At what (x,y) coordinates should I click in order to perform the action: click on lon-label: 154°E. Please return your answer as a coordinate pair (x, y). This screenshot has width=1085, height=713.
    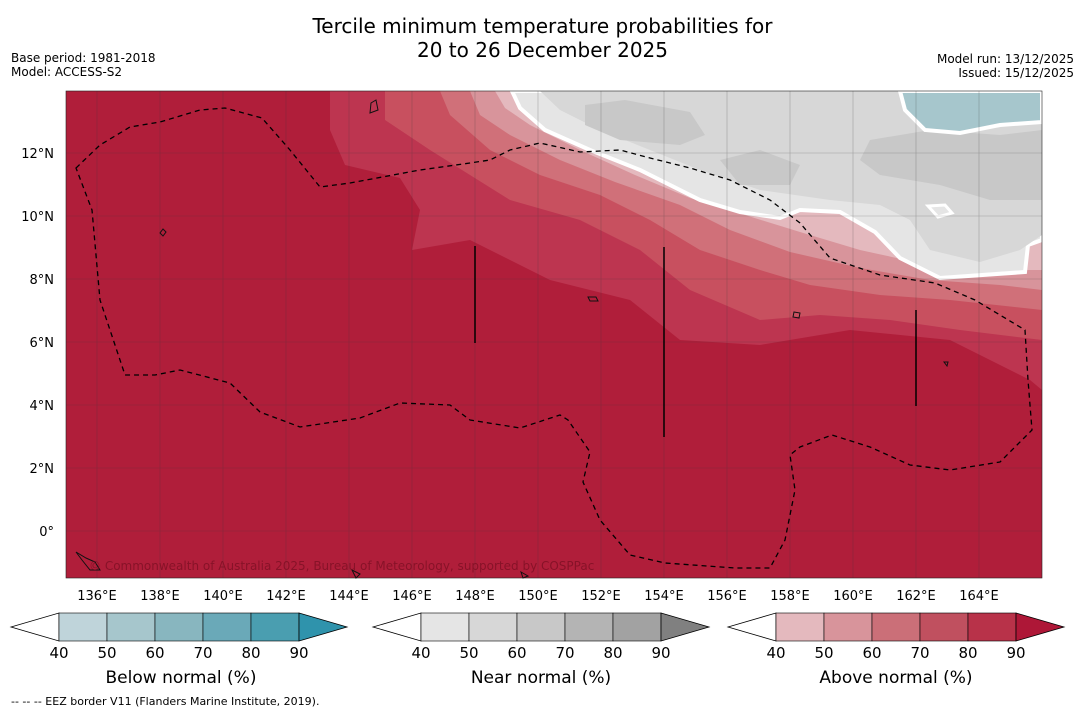
    Looking at the image, I should click on (664, 596).